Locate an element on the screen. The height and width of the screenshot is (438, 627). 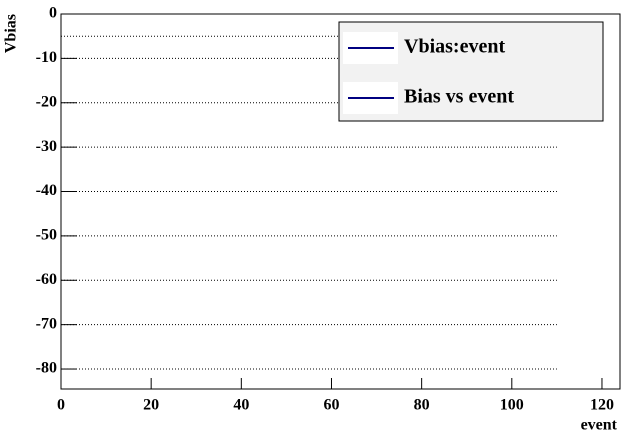
legend-label: Vbias:event is located at coordinates (454, 47).